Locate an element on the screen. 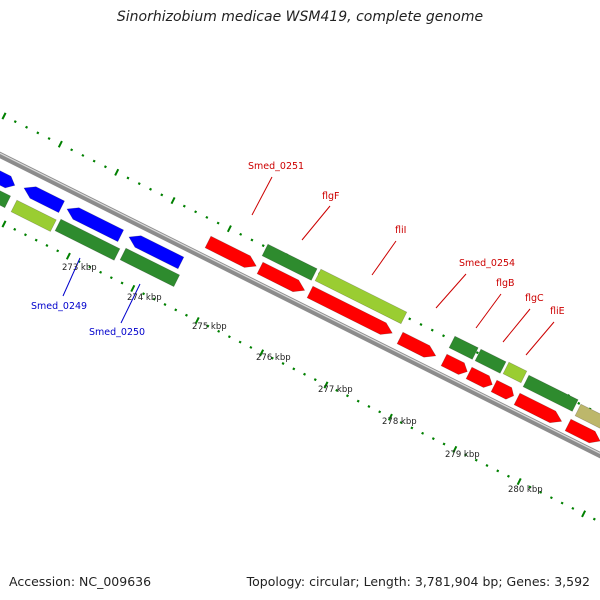  gene-label-flgf: flgF is located at coordinates (330, 196).